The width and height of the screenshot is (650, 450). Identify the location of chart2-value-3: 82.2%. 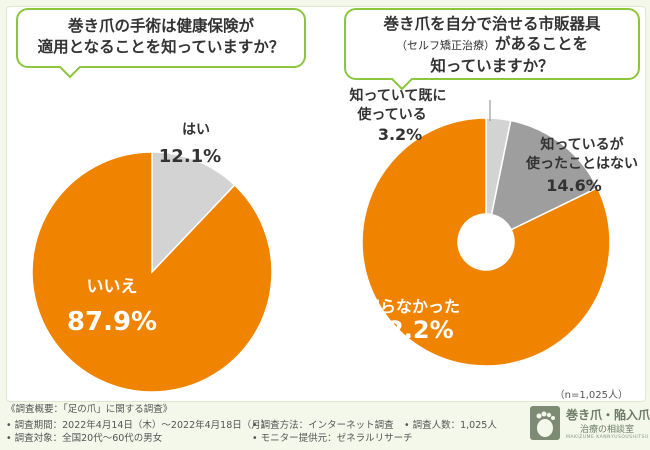
(411, 330).